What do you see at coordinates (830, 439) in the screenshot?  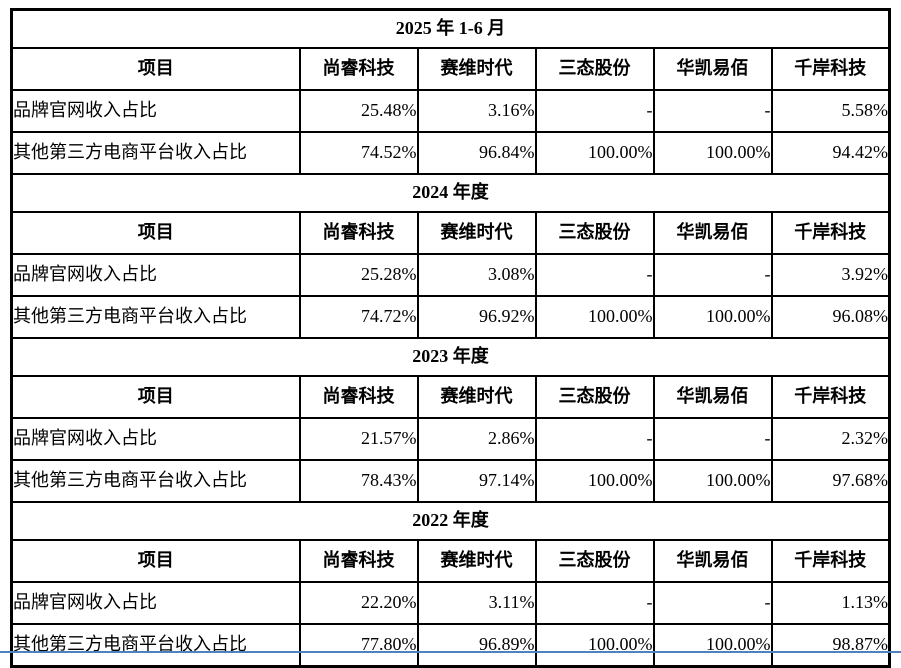 I see `value-cell: 2.32%` at bounding box center [830, 439].